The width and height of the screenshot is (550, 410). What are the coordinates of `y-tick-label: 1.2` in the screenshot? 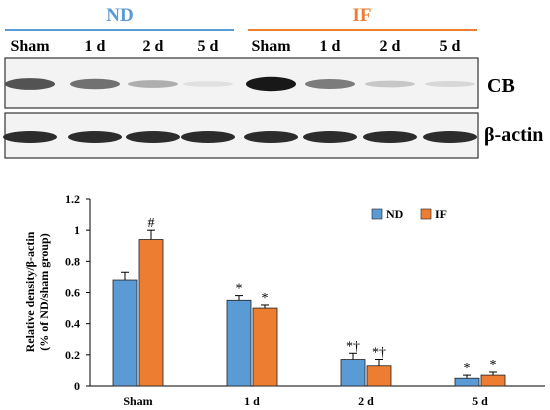 It's located at (72, 199).